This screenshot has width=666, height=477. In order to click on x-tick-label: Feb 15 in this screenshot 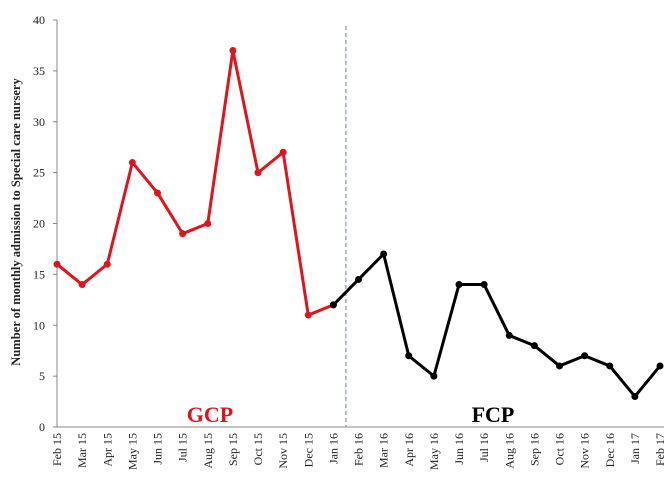, I will do `click(57, 449)`.